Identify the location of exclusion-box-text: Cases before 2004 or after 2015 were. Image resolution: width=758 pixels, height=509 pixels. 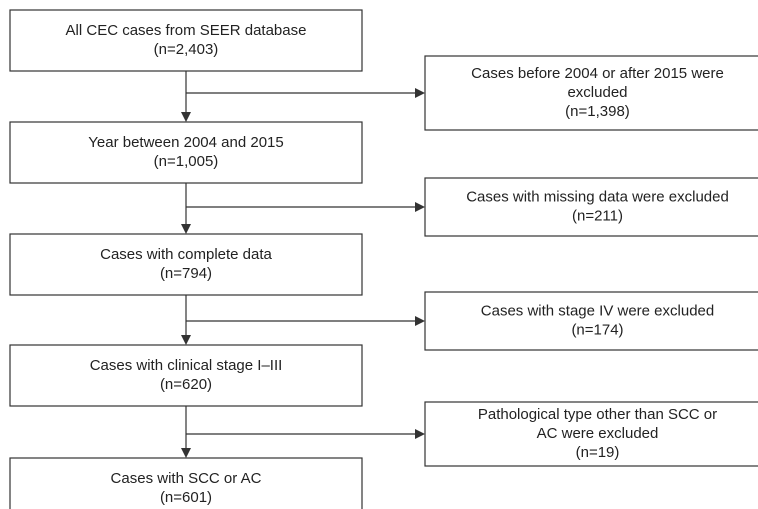
(597, 73).